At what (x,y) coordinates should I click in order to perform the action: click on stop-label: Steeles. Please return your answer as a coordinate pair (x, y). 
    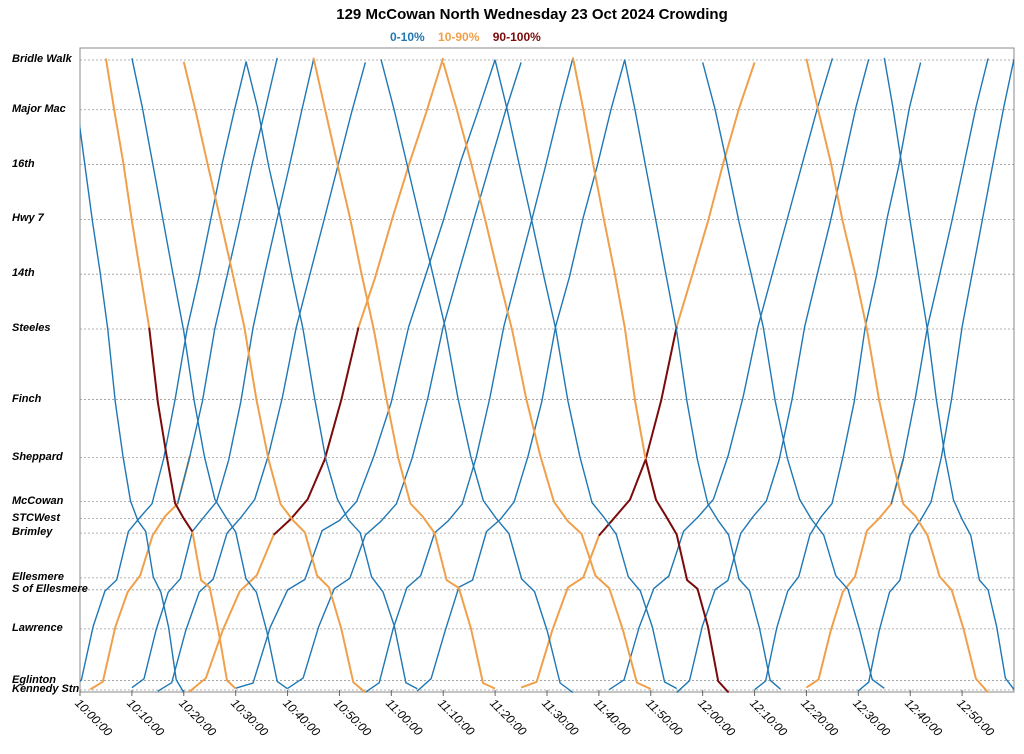
    Looking at the image, I should click on (31, 328).